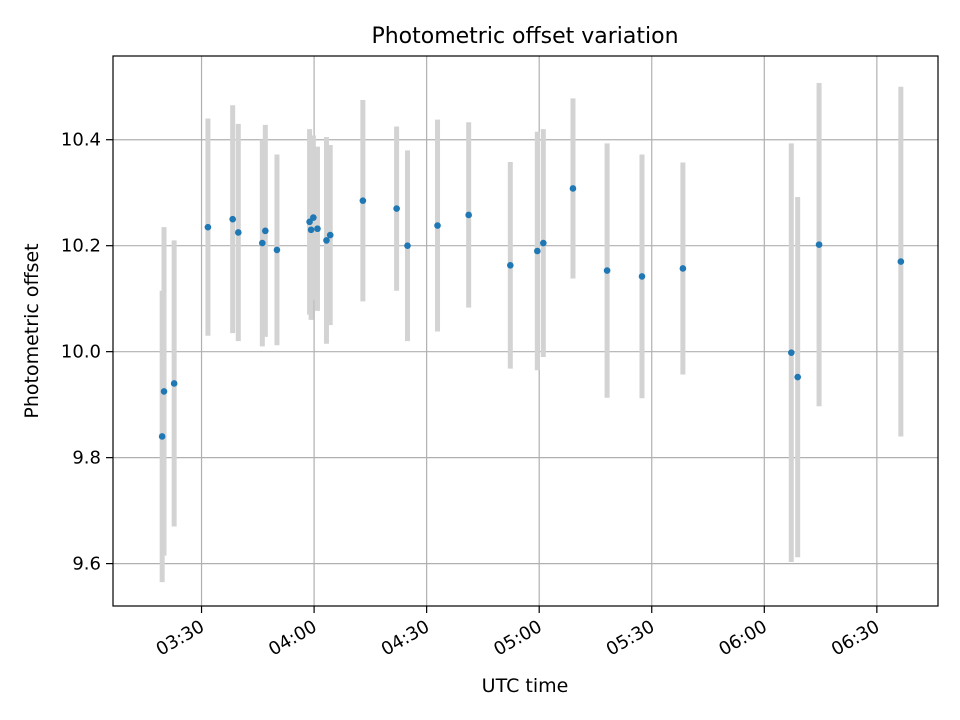  Describe the element at coordinates (525, 686) in the screenshot. I see `x-axis-label: UTC time` at that location.